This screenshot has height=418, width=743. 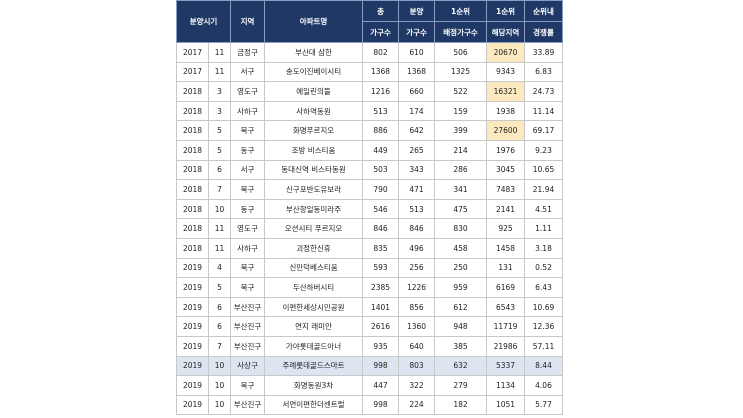 I want to click on table-row: 2019 6 부산진구 이편한세상시민공원 1401 856 612 6543 10.69, so click(x=370, y=307).